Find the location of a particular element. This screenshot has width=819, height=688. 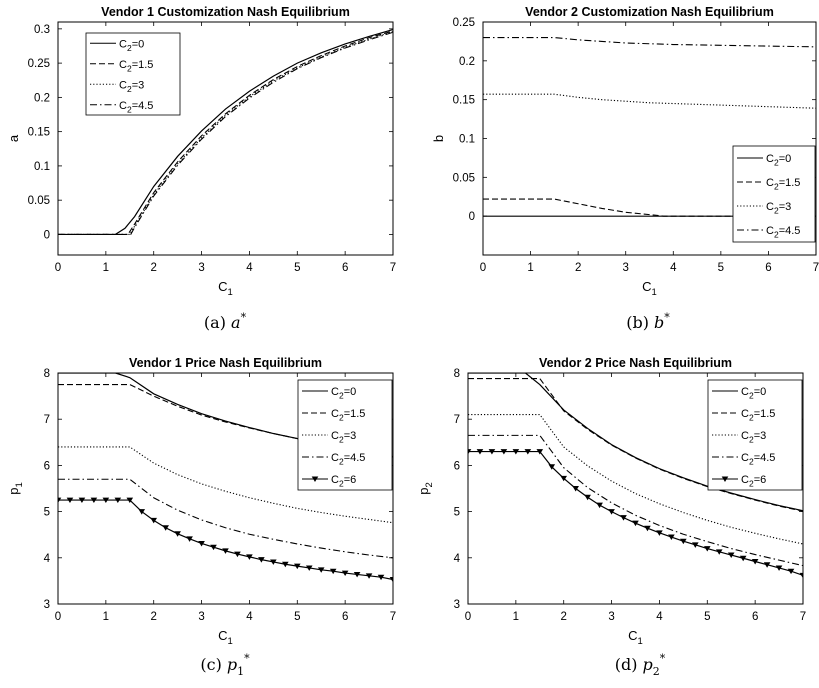

y-axis-label: p2 is located at coordinates (425, 488).